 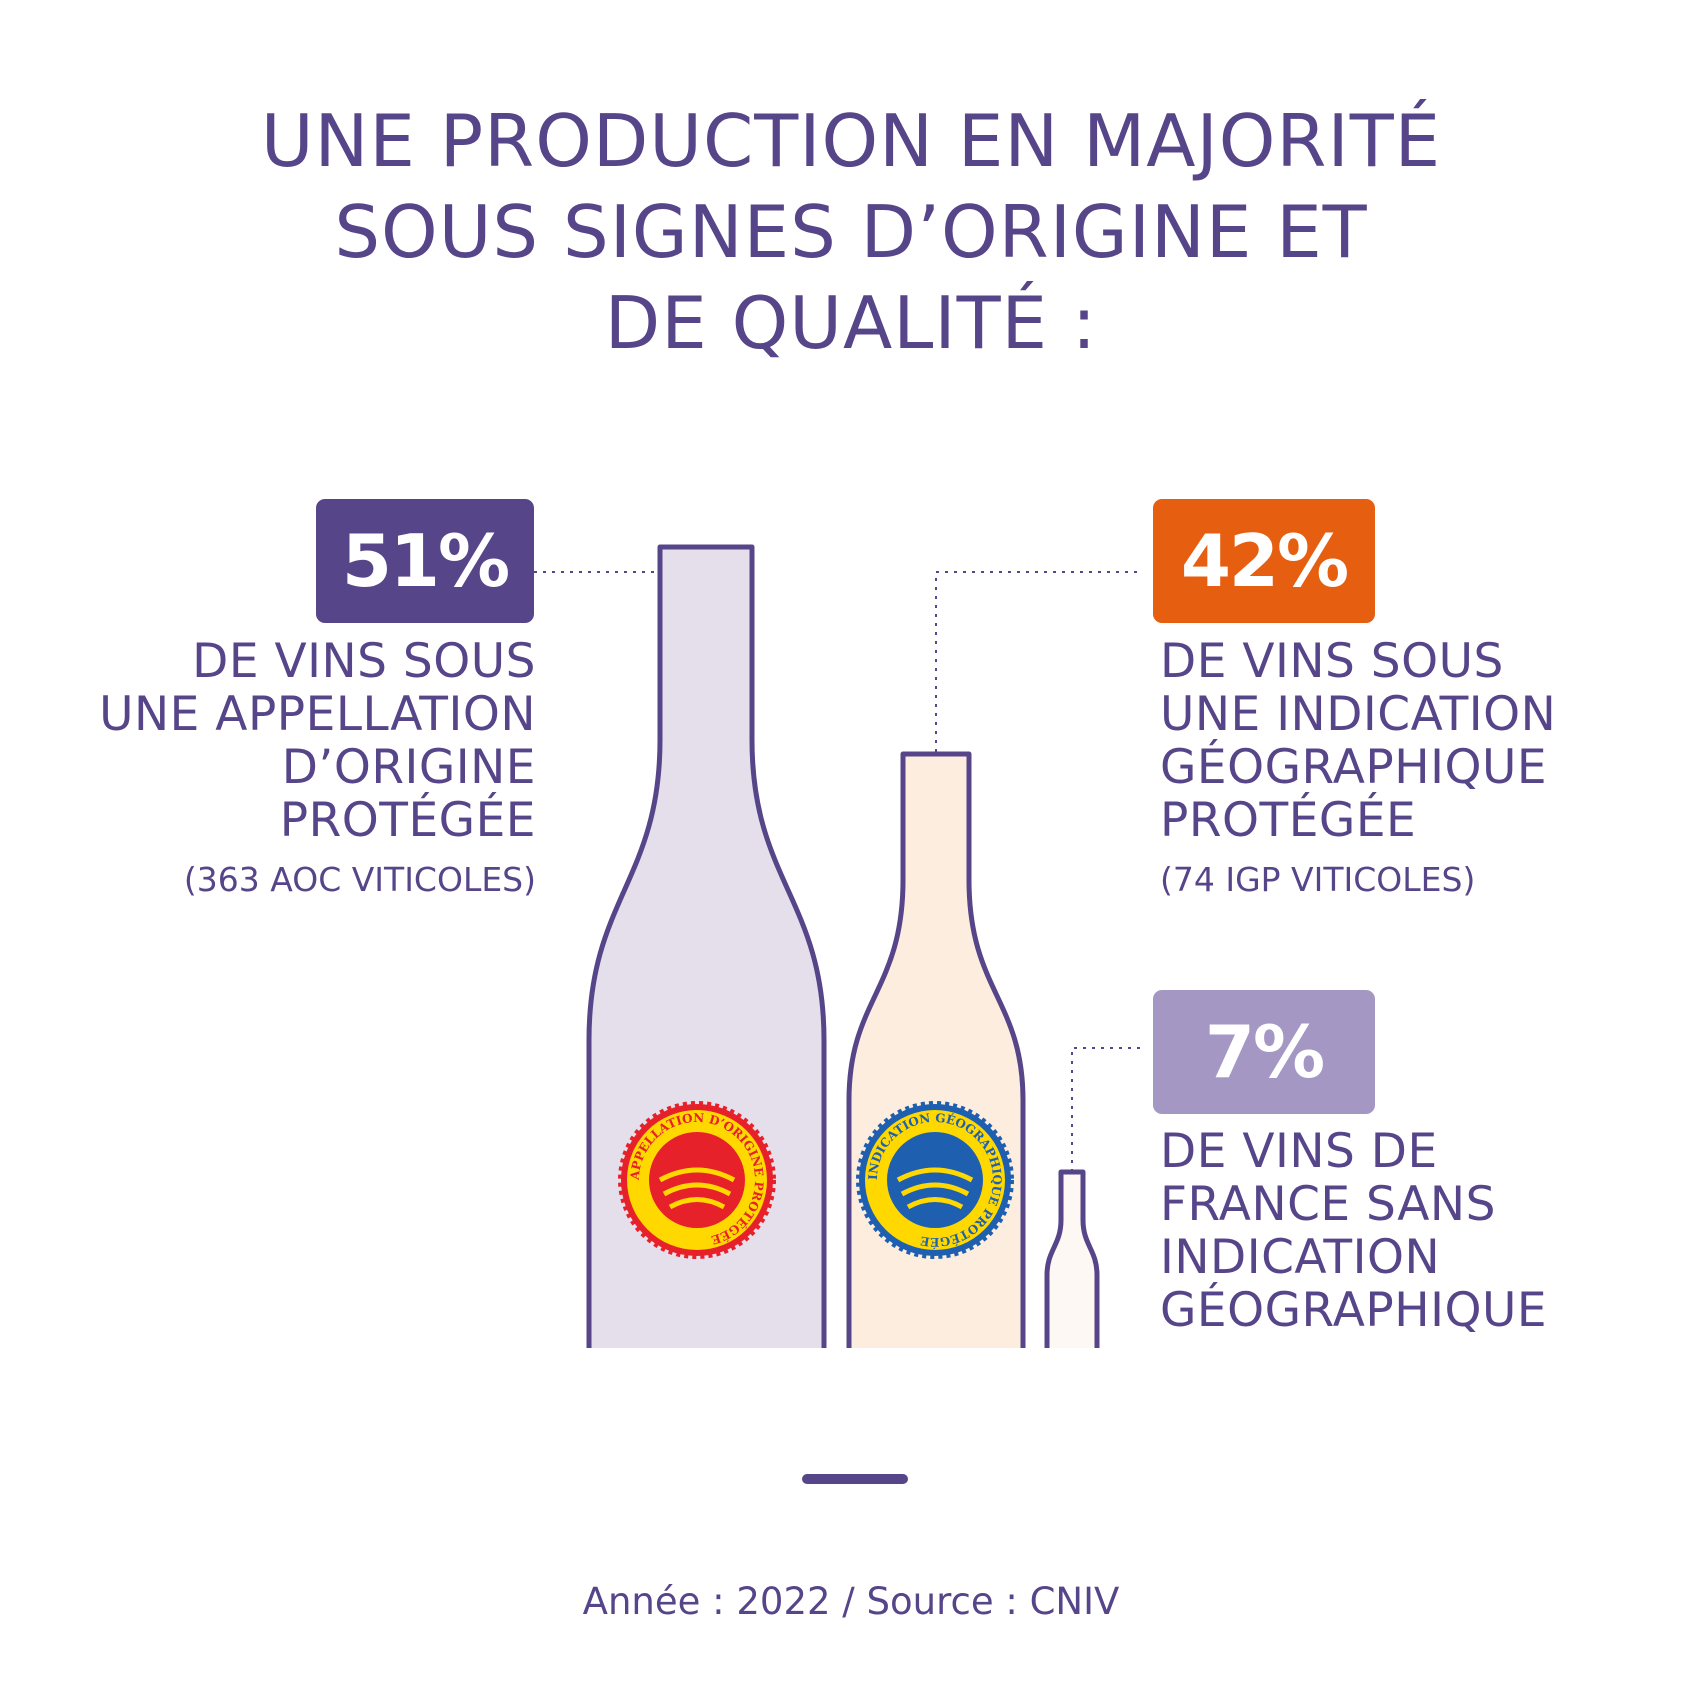 I want to click on description-aop-line-2: UNE APPELLATION, so click(x=317, y=714).